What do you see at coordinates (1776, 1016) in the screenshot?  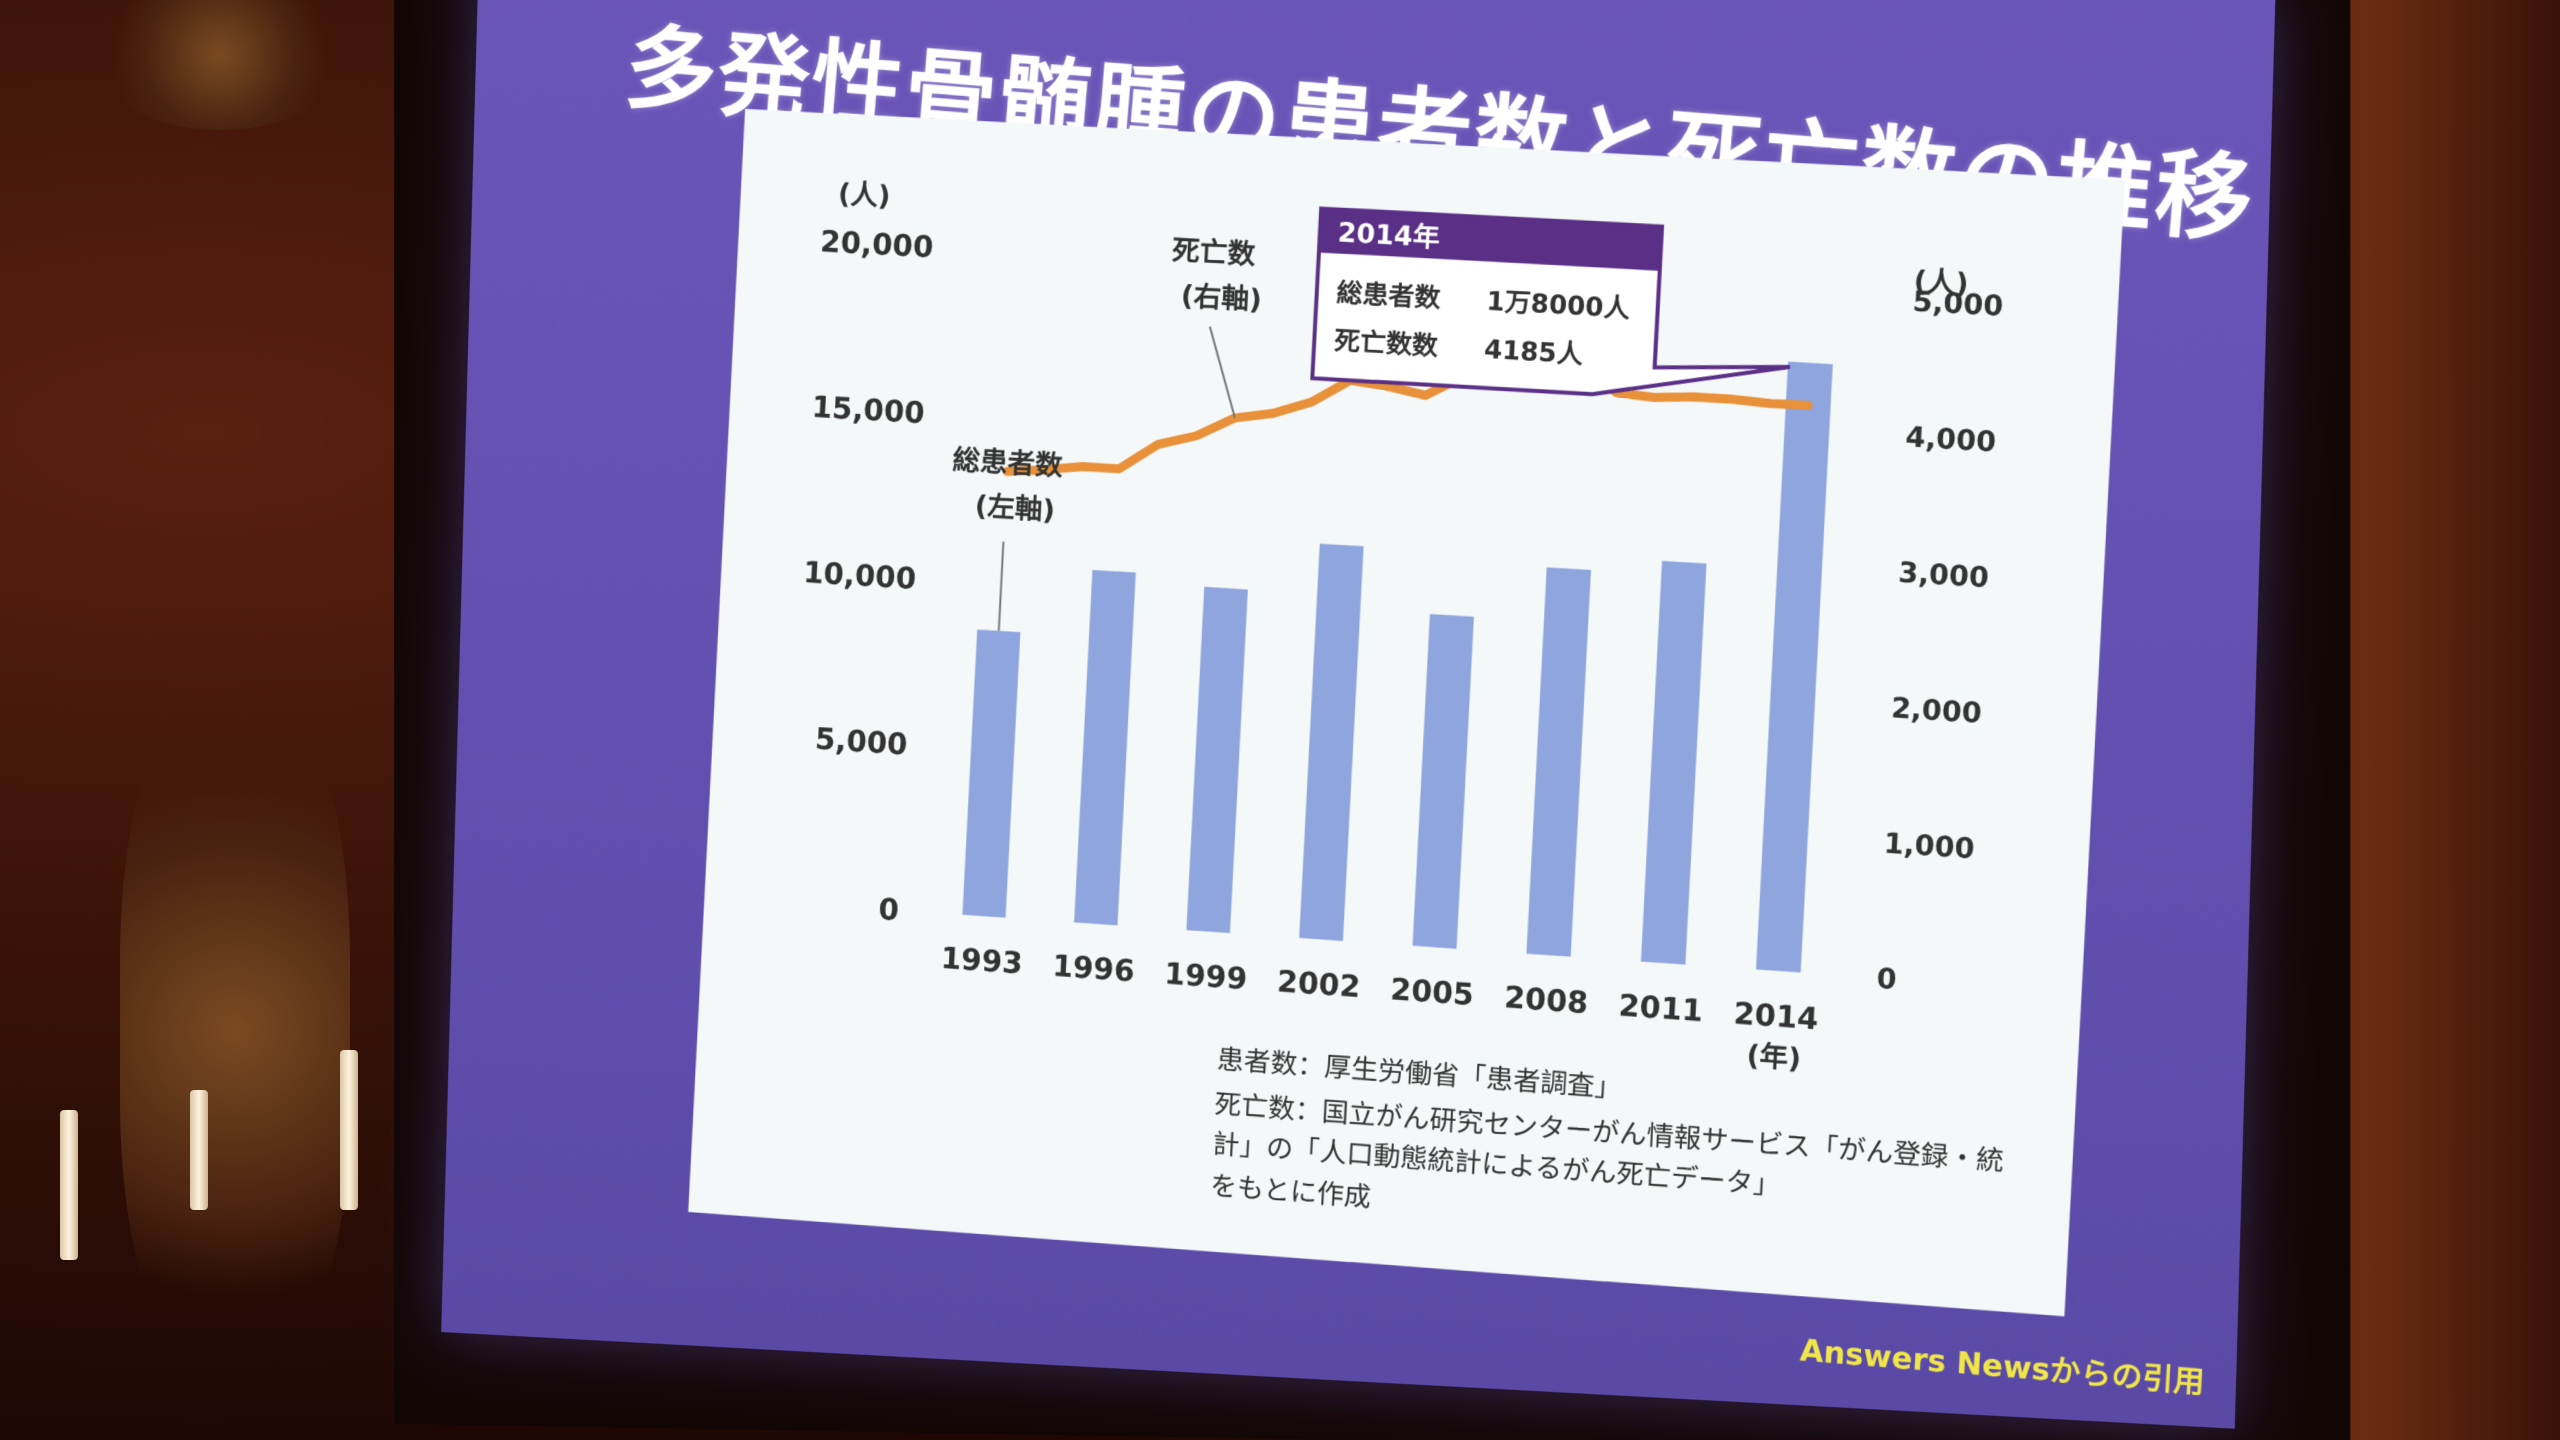 I see `x-tick-label: 2014` at bounding box center [1776, 1016].